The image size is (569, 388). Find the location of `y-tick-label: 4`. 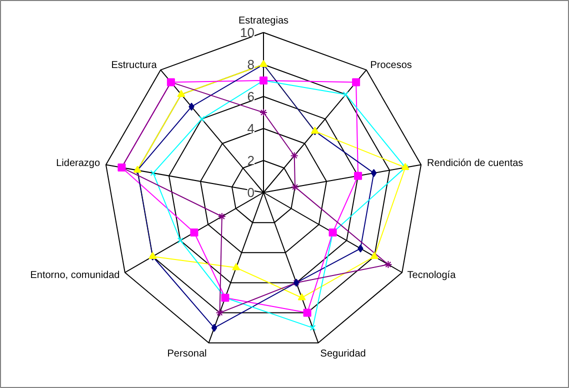

y-tick-label: 4 is located at coordinates (251, 128).